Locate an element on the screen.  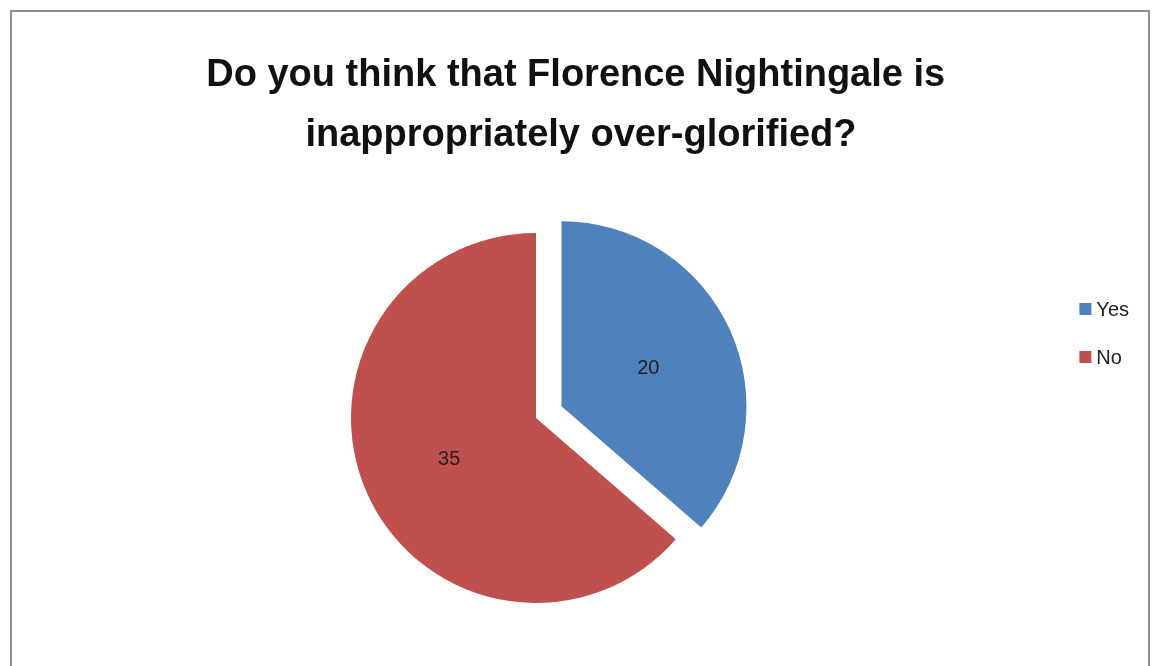
data-label: 35 is located at coordinates (449, 457).